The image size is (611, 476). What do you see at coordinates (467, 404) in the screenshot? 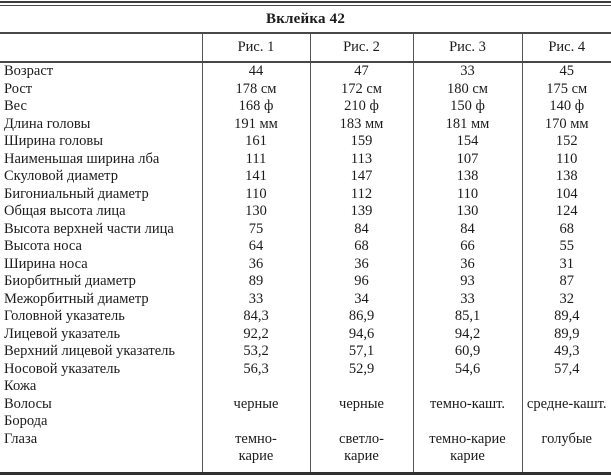
I see `cell-value: темно-кашт.` at bounding box center [467, 404].